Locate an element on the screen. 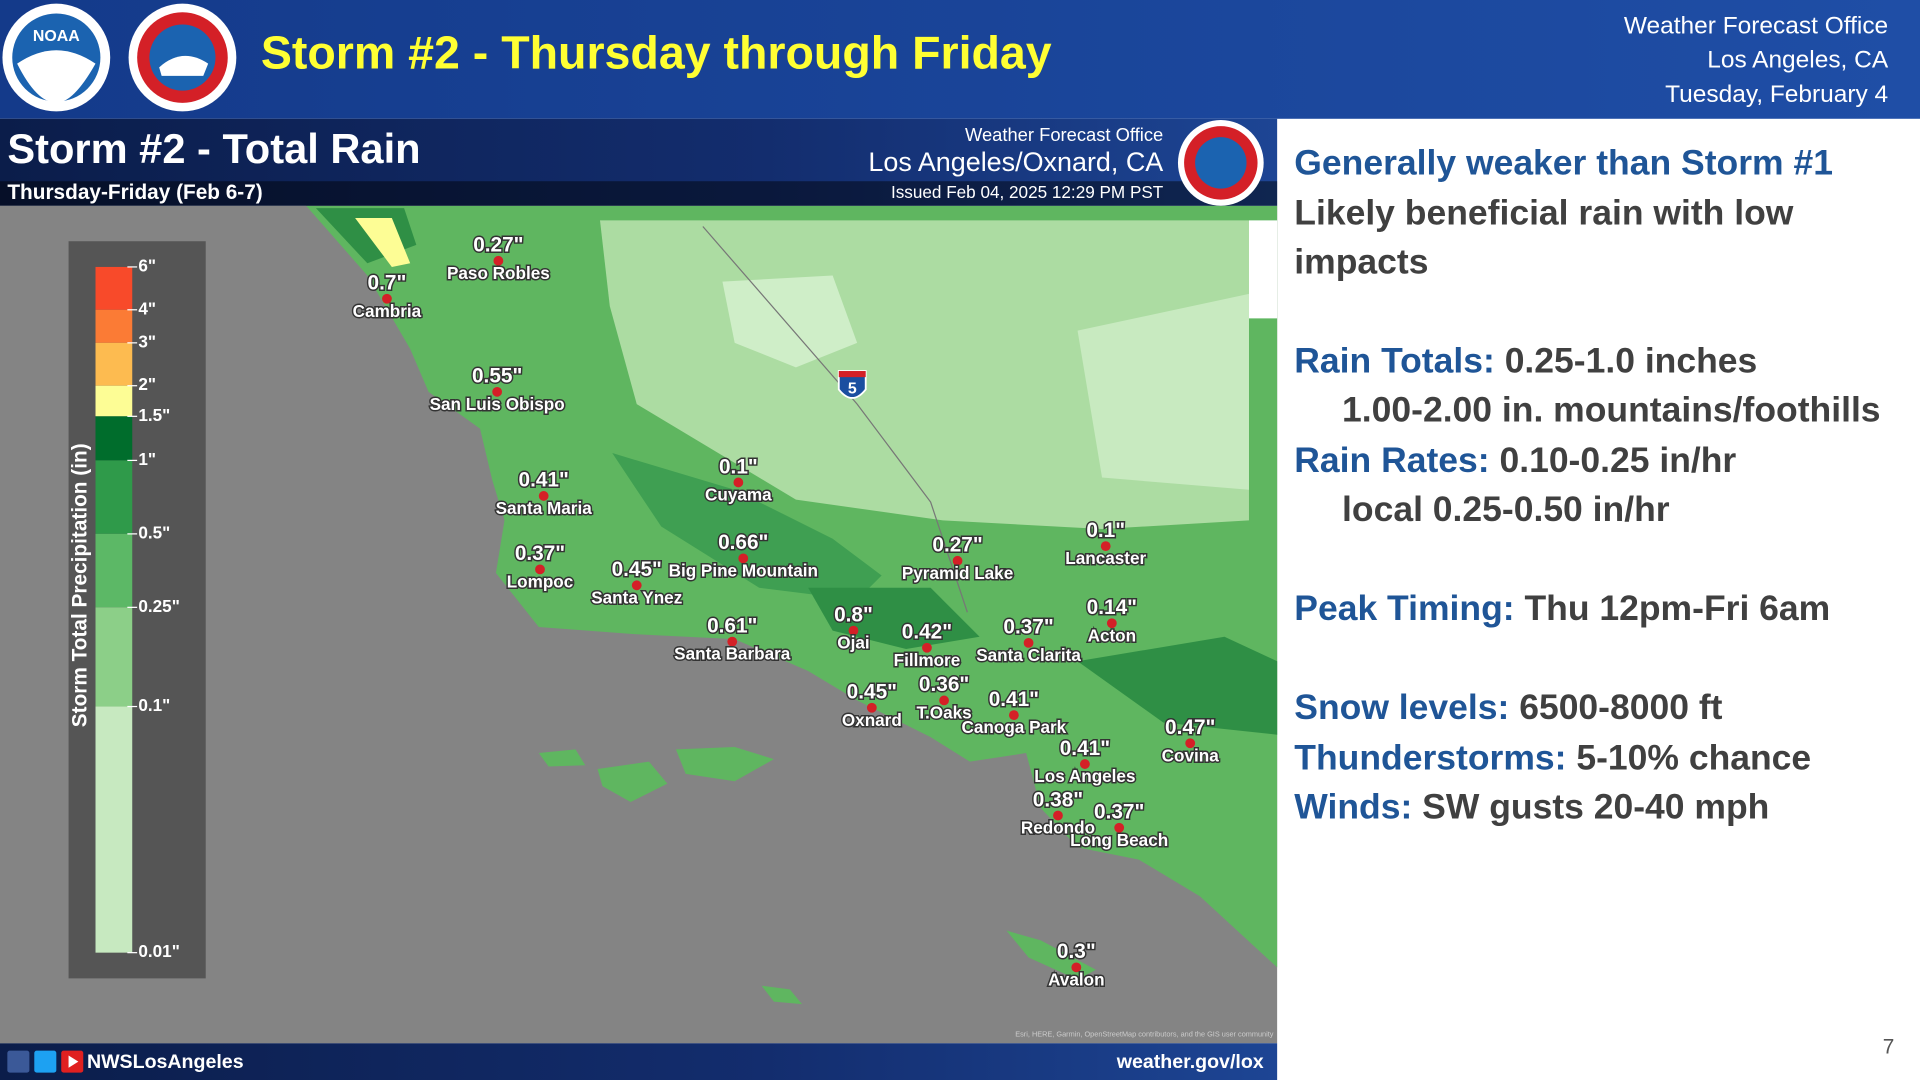 The height and width of the screenshot is (1080, 1920). legend-label: 6" is located at coordinates (147, 265).